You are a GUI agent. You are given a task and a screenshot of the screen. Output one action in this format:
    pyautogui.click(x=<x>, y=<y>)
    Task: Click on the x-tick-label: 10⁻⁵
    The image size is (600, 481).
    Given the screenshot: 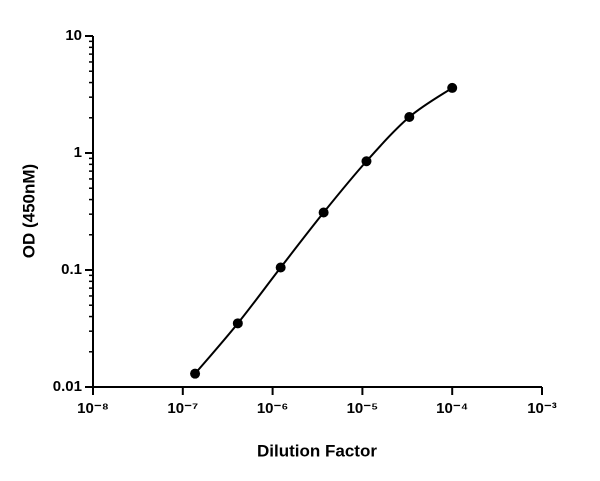 What is the action you would take?
    pyautogui.click(x=363, y=408)
    